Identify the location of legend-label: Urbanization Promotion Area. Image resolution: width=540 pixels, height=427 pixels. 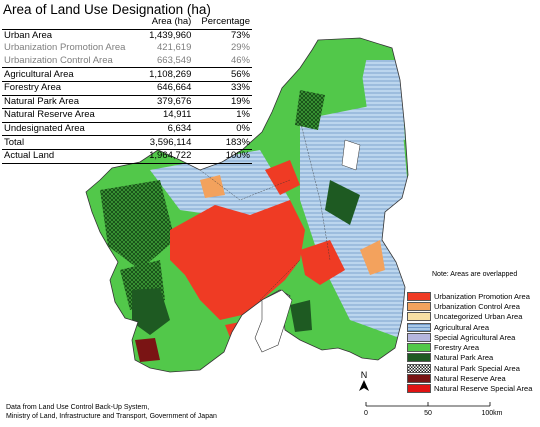
(482, 296).